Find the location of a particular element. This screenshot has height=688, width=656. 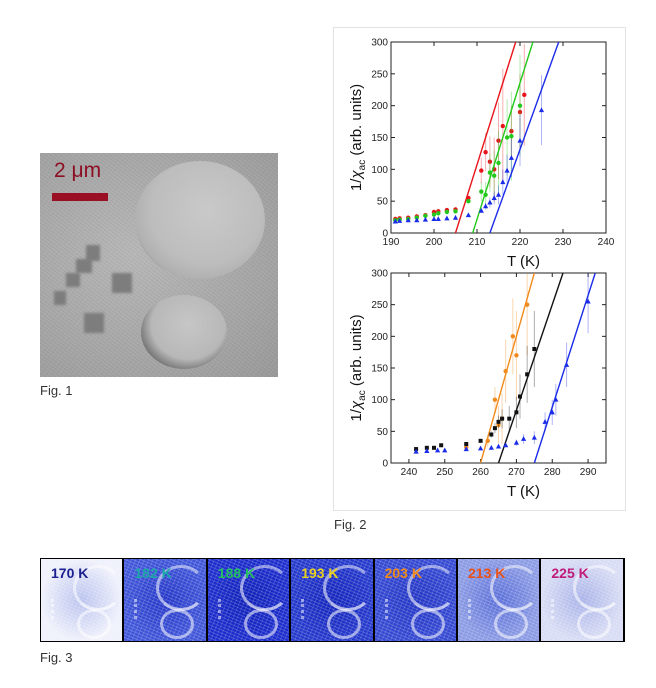

y-tick-label: 250 is located at coordinates (379, 74).